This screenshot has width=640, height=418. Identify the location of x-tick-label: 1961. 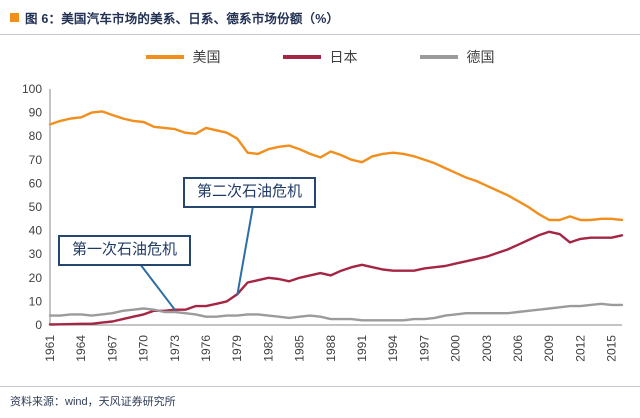
(50, 348).